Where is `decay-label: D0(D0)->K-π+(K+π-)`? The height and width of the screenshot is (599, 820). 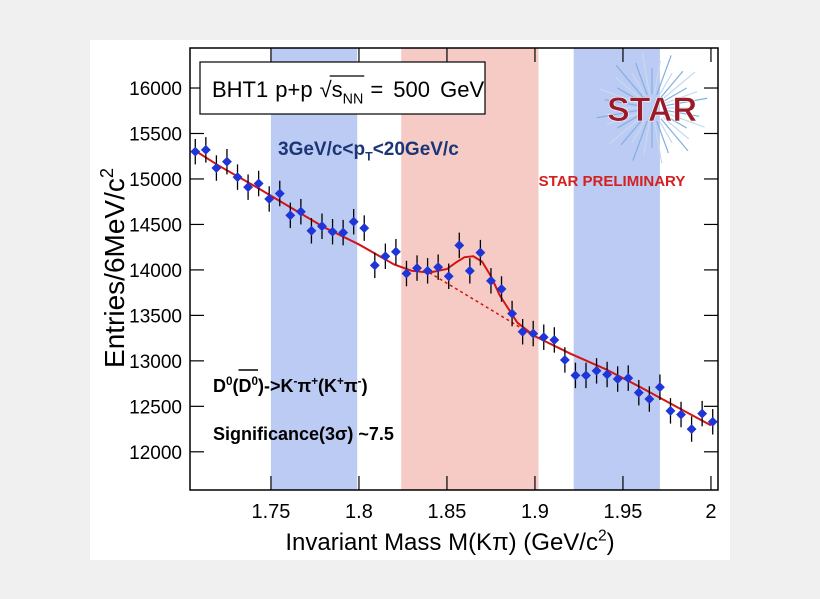 decay-label: D0(D0)->K-π+(K+π-) is located at coordinates (290, 385).